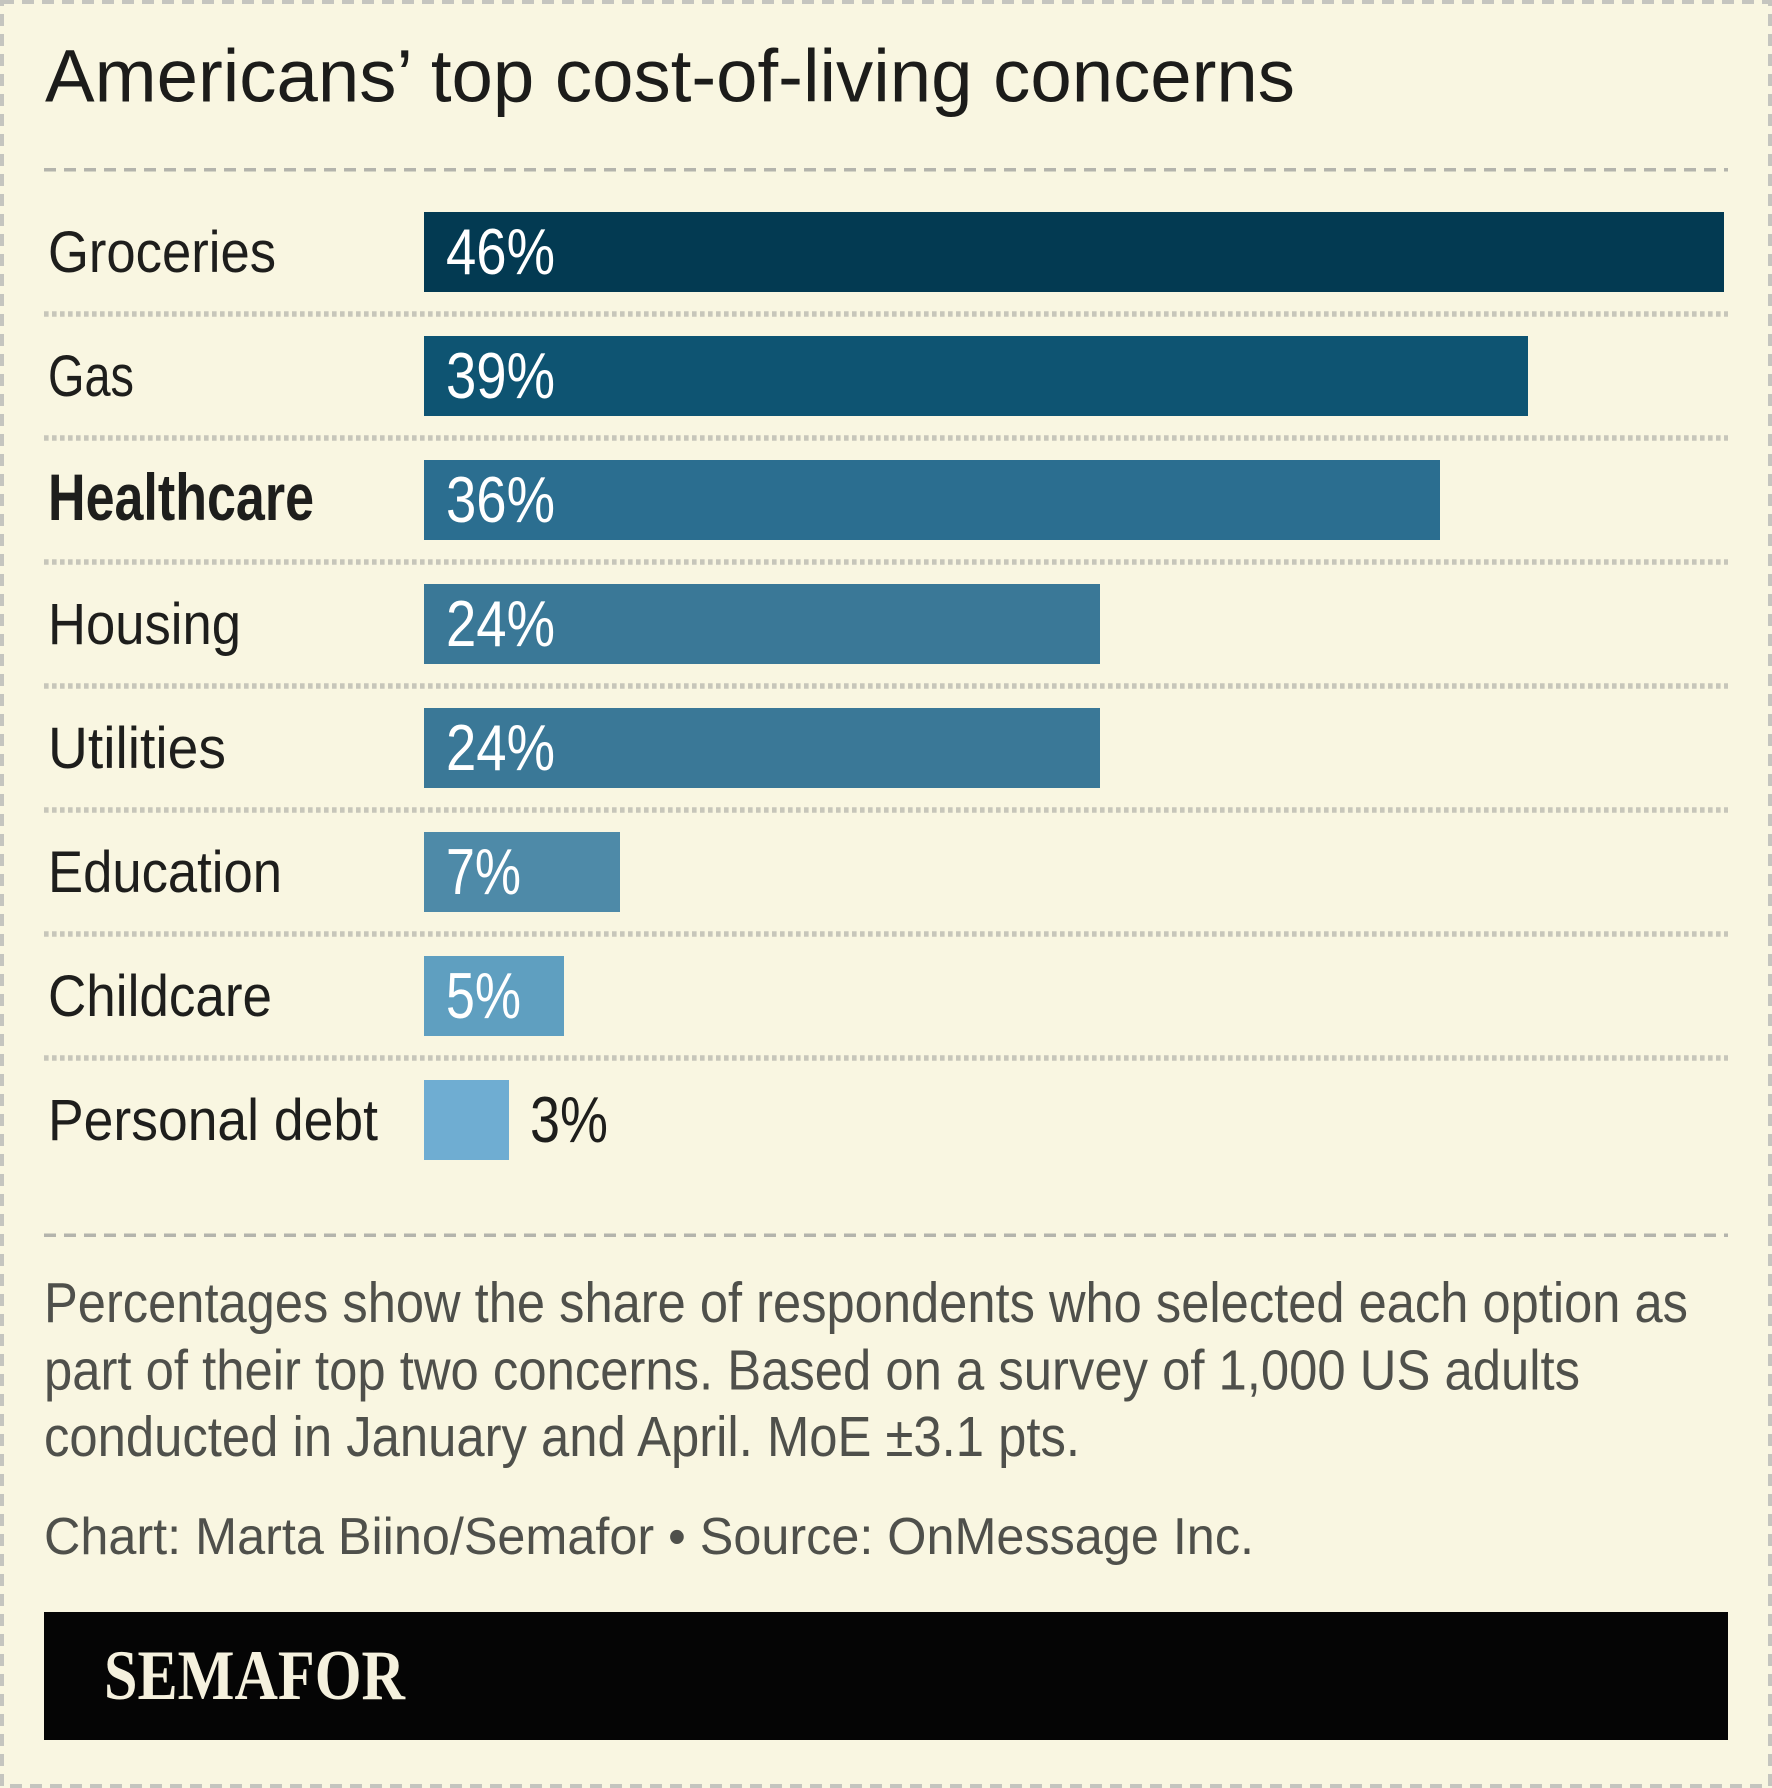 The image size is (1772, 1788). What do you see at coordinates (162, 252) in the screenshot?
I see `svg-text: Groceries` at bounding box center [162, 252].